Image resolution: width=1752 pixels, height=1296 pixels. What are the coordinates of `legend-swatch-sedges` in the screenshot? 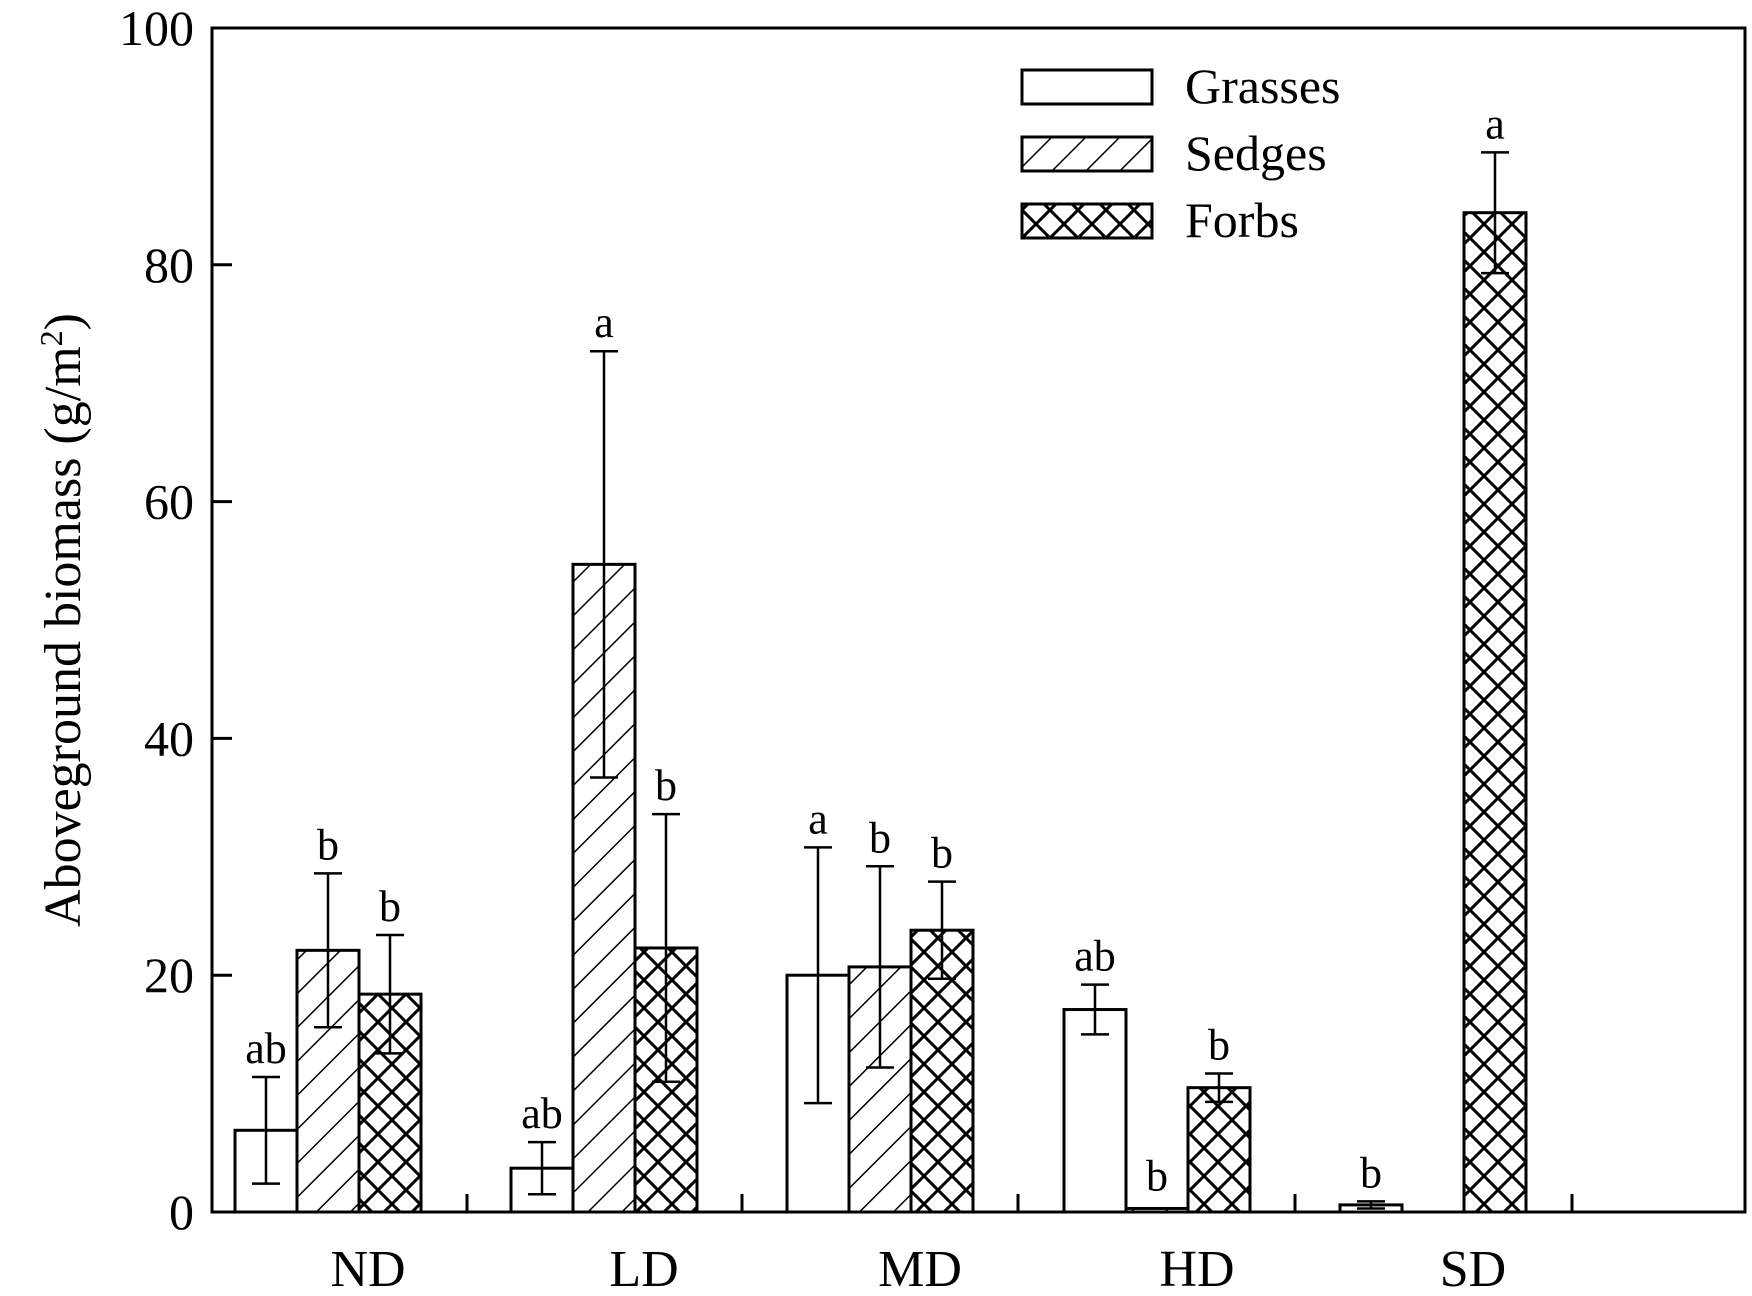 It's located at (1087, 154).